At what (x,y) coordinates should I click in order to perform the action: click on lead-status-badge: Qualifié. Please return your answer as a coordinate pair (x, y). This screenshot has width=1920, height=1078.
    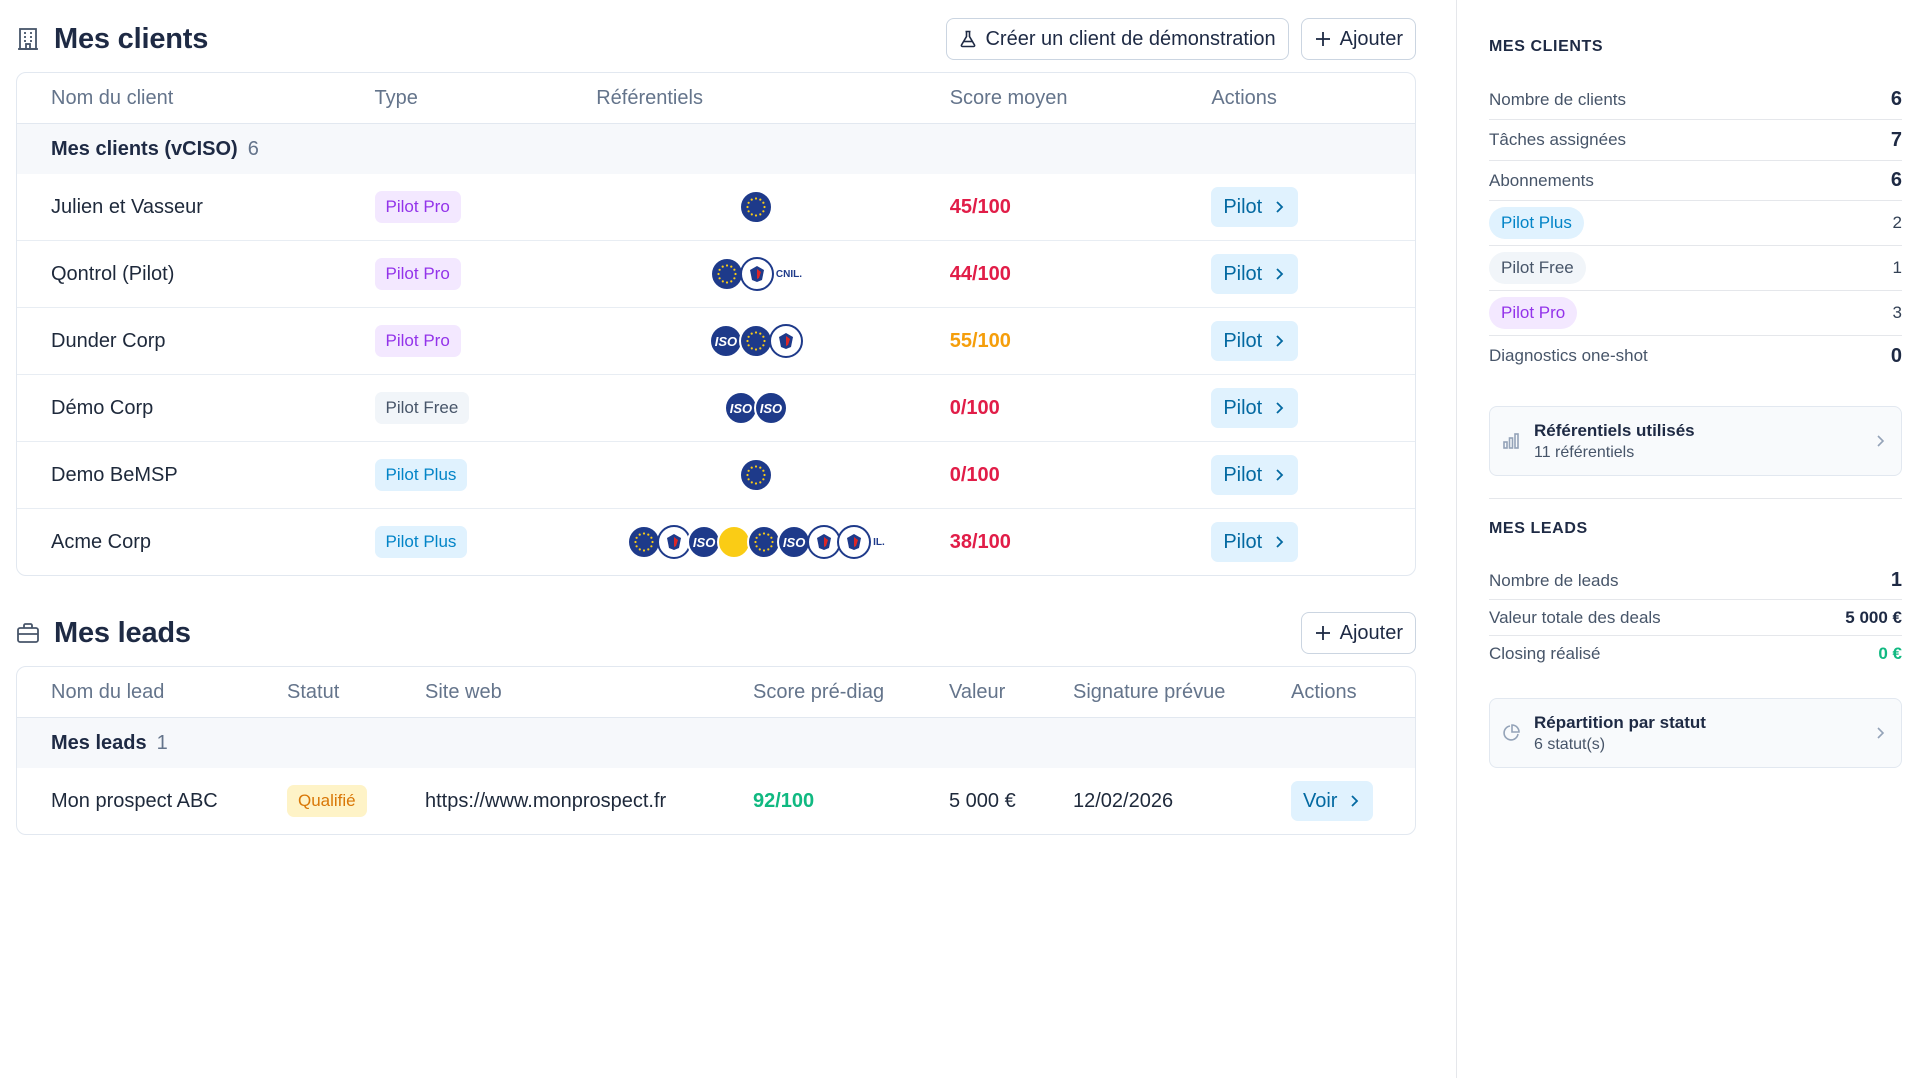
    Looking at the image, I should click on (327, 801).